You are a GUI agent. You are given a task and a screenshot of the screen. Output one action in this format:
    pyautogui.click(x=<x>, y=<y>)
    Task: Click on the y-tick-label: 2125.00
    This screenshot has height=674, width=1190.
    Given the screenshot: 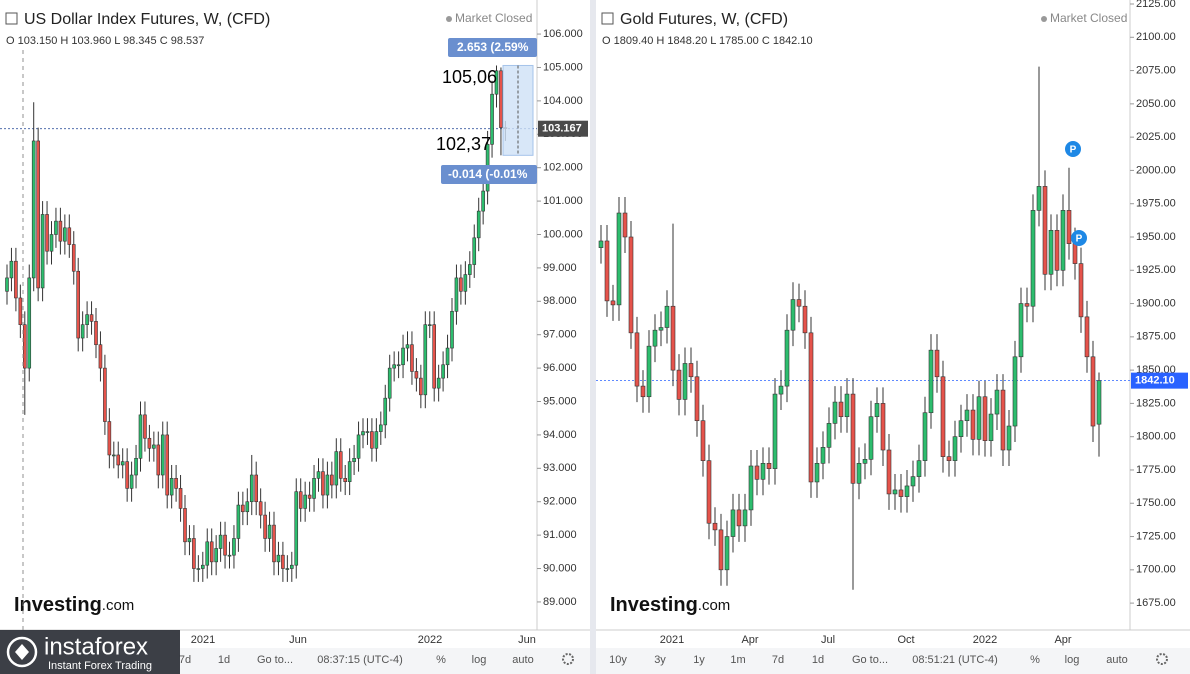 What is the action you would take?
    pyautogui.click(x=1156, y=5)
    